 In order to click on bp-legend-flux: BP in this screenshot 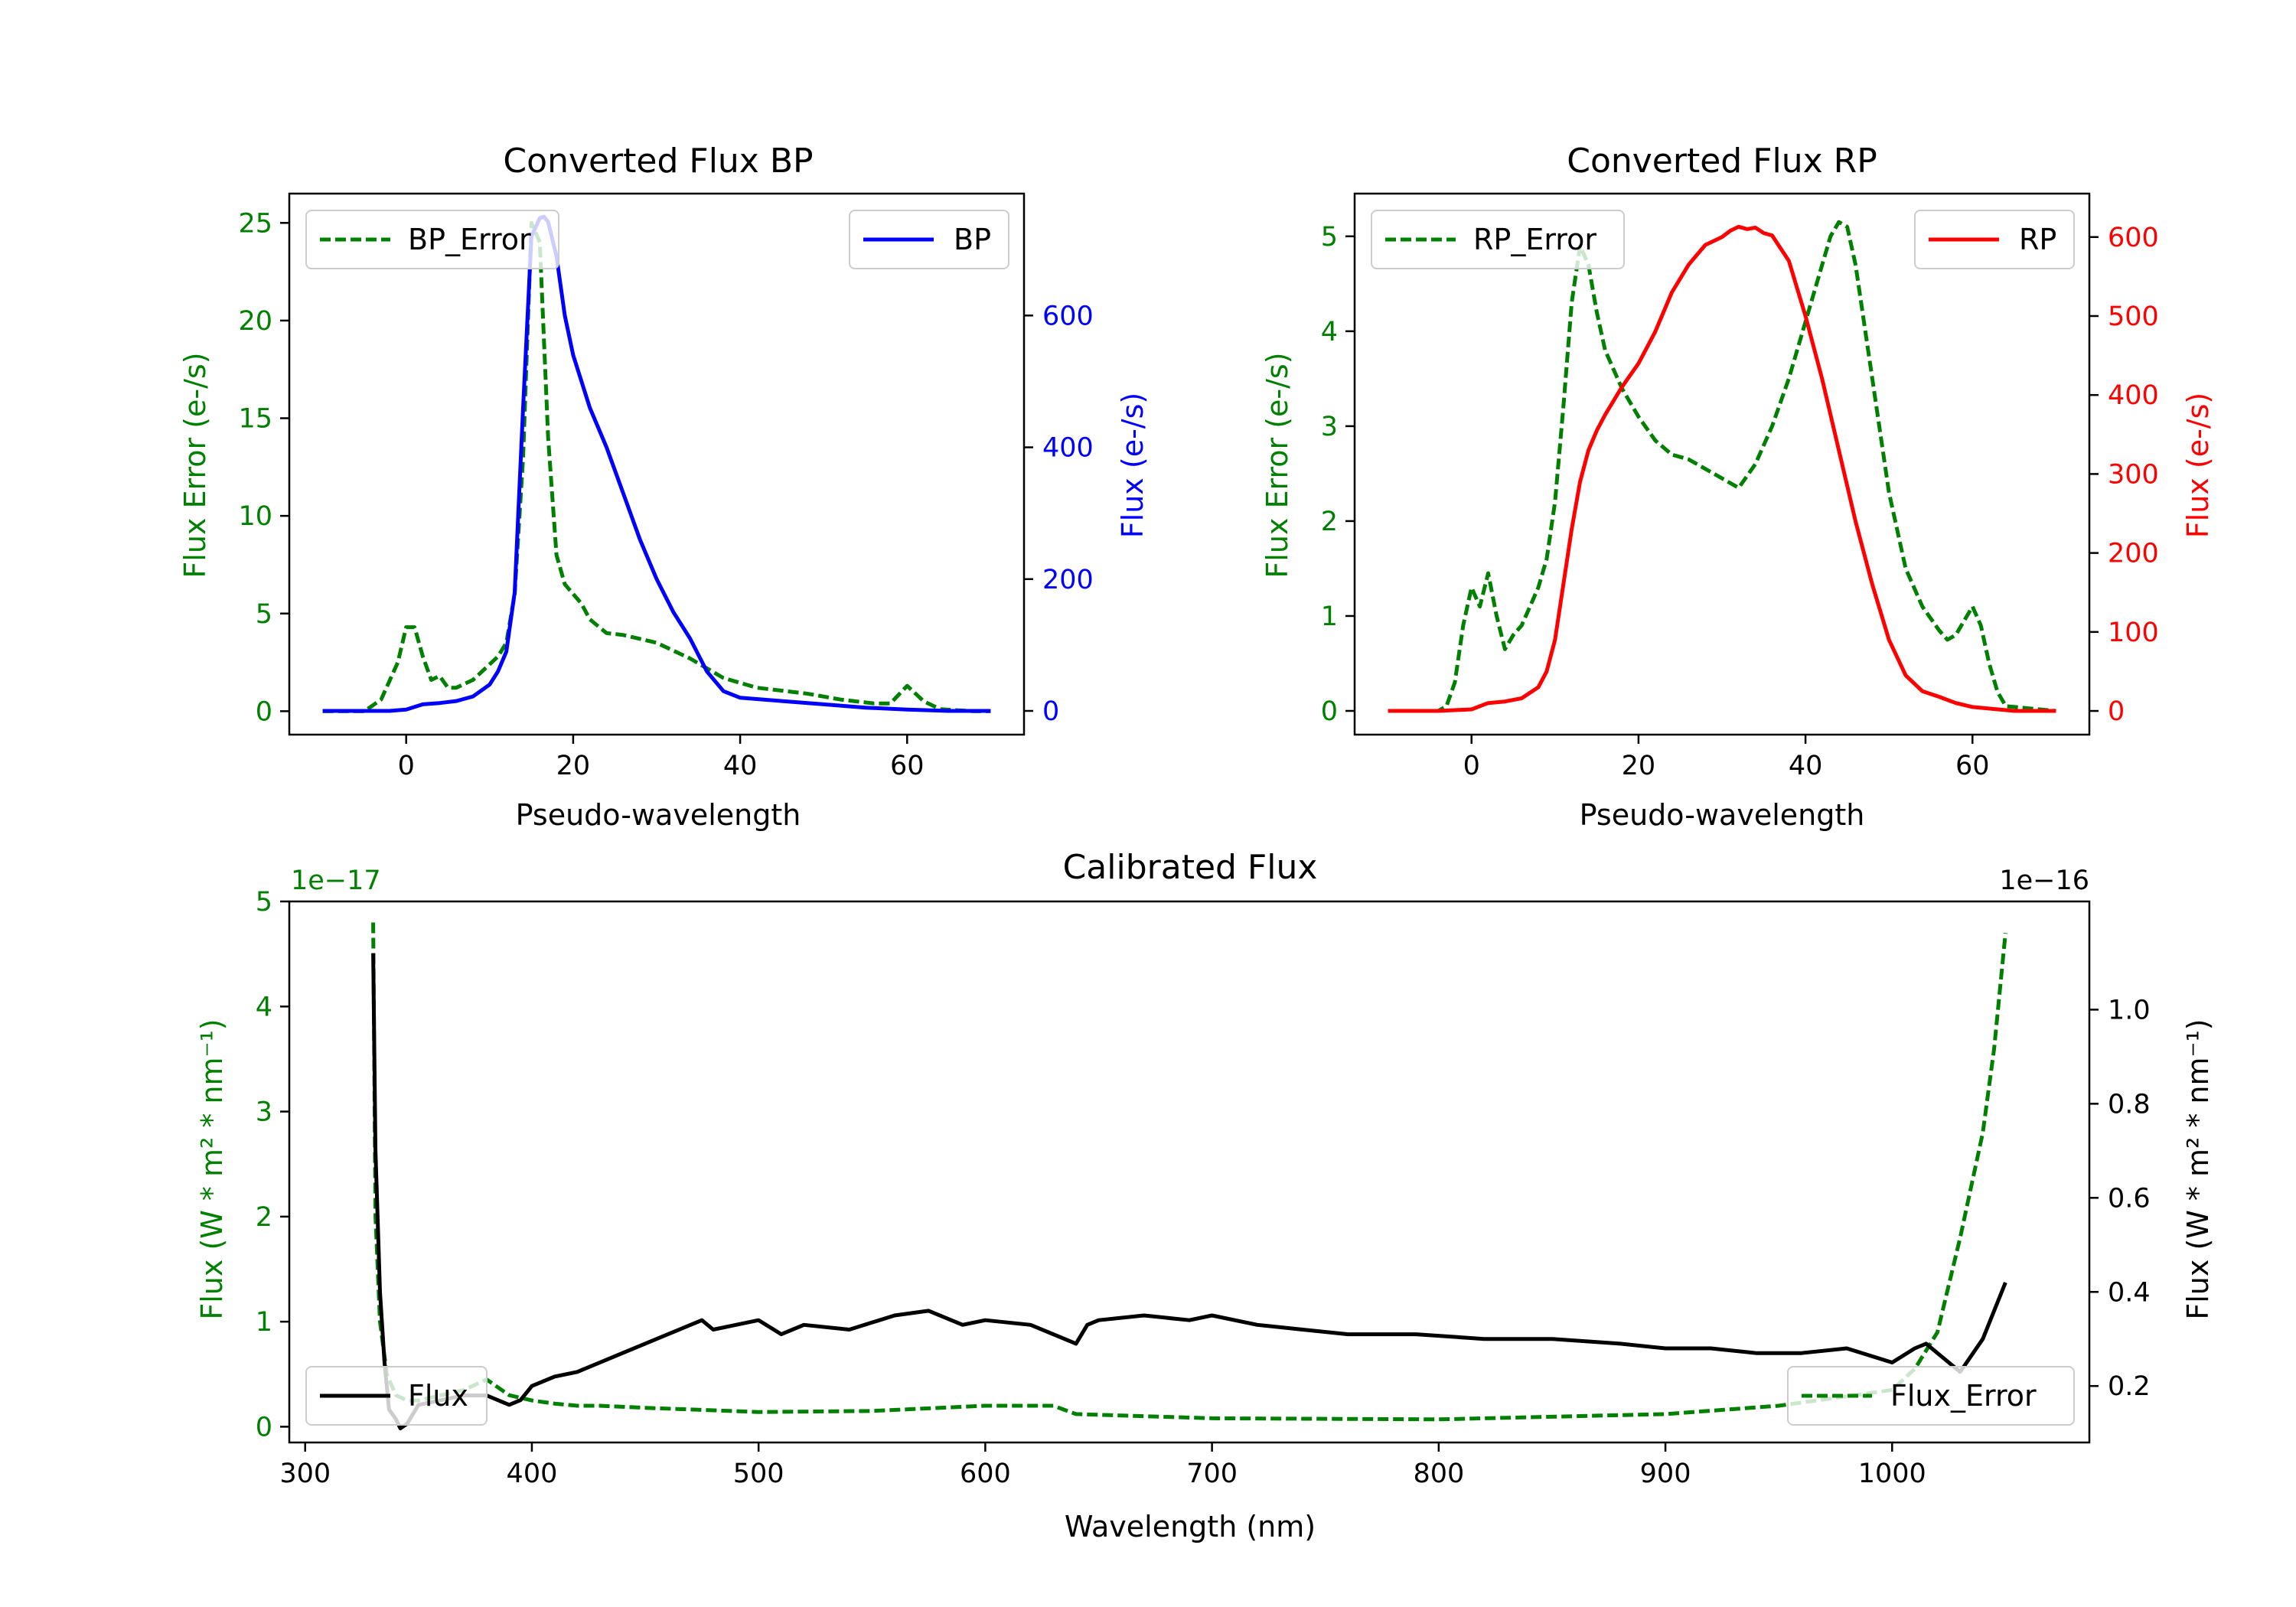, I will do `click(929, 239)`.